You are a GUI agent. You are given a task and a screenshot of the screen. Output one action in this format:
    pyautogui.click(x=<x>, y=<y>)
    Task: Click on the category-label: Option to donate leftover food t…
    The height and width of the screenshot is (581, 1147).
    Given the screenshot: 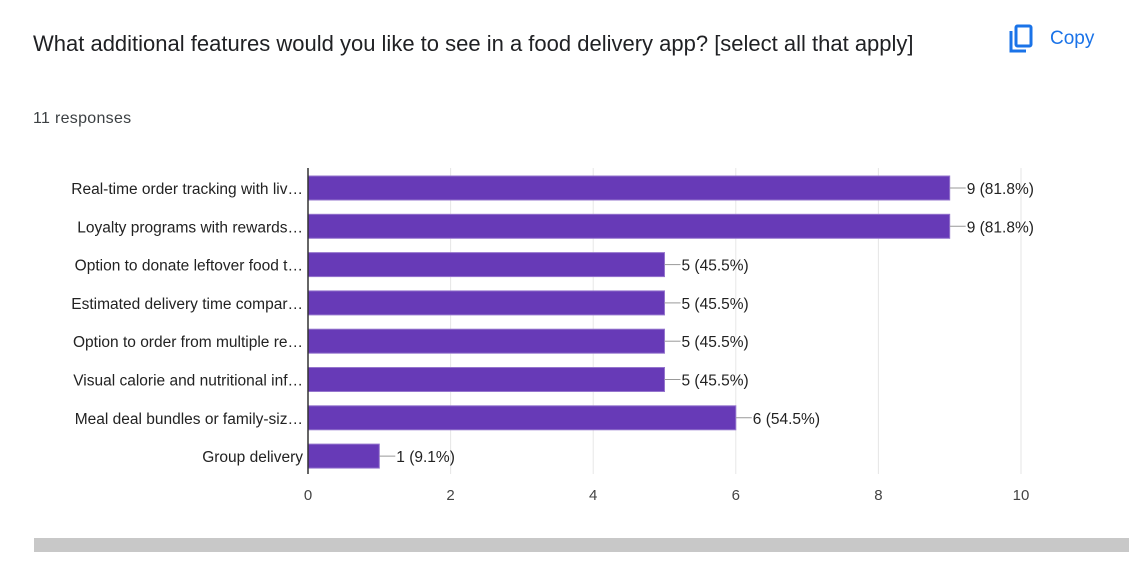 What is the action you would take?
    pyautogui.click(x=189, y=266)
    